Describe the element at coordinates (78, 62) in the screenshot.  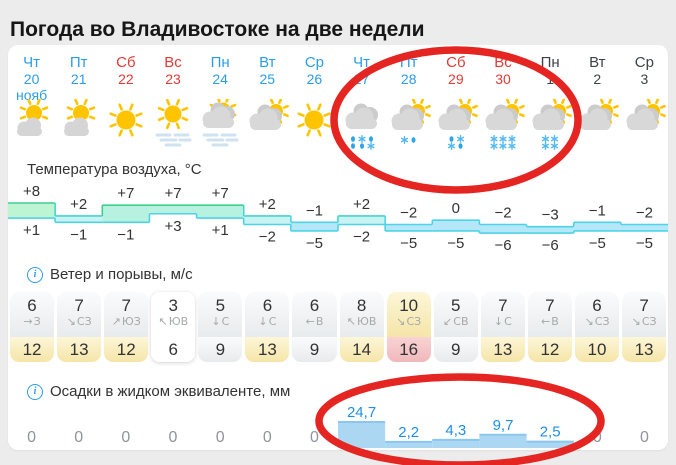
I see `day-name: Пт` at that location.